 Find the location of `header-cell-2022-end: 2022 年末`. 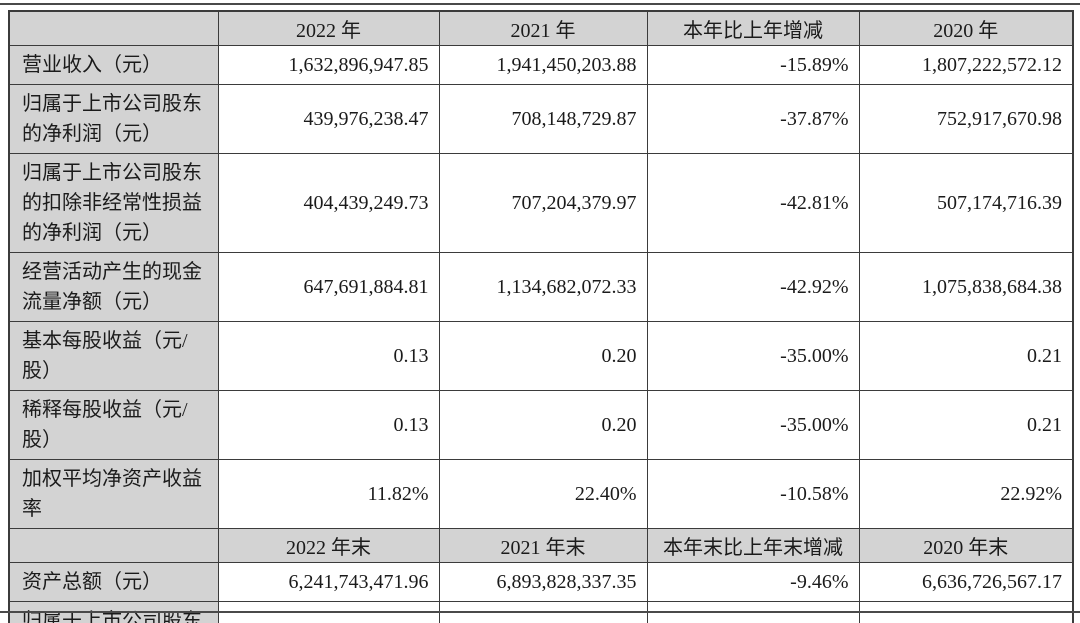

header-cell-2022-end: 2022 年末 is located at coordinates (328, 545).